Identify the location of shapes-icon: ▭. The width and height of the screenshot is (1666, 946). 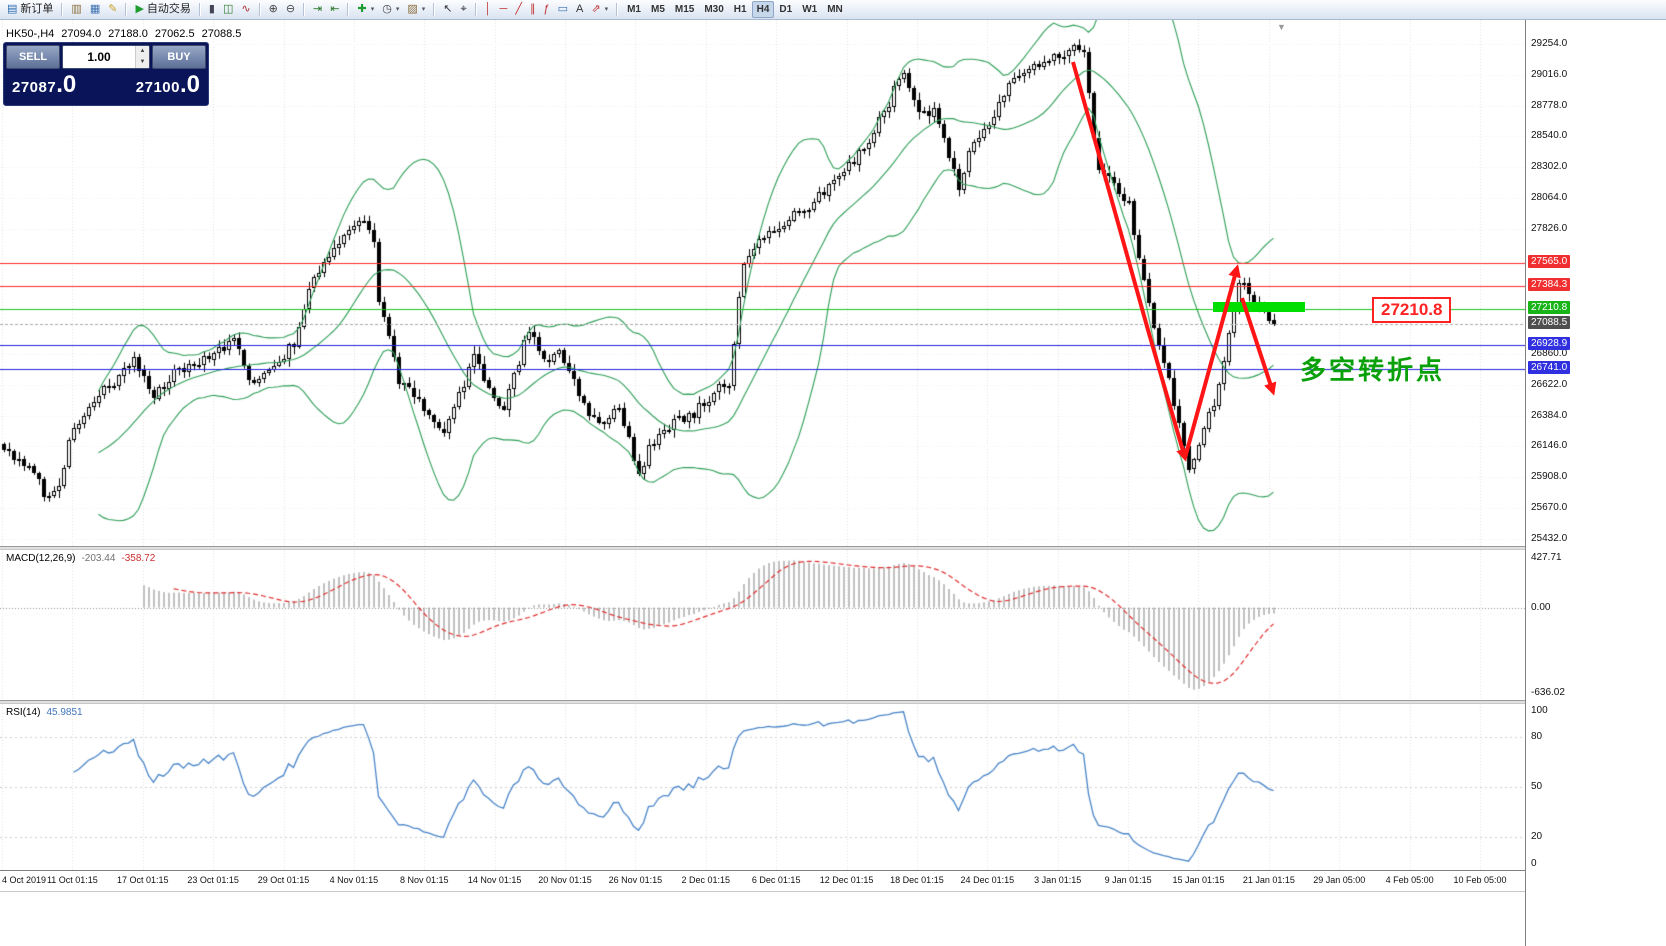
(562, 9).